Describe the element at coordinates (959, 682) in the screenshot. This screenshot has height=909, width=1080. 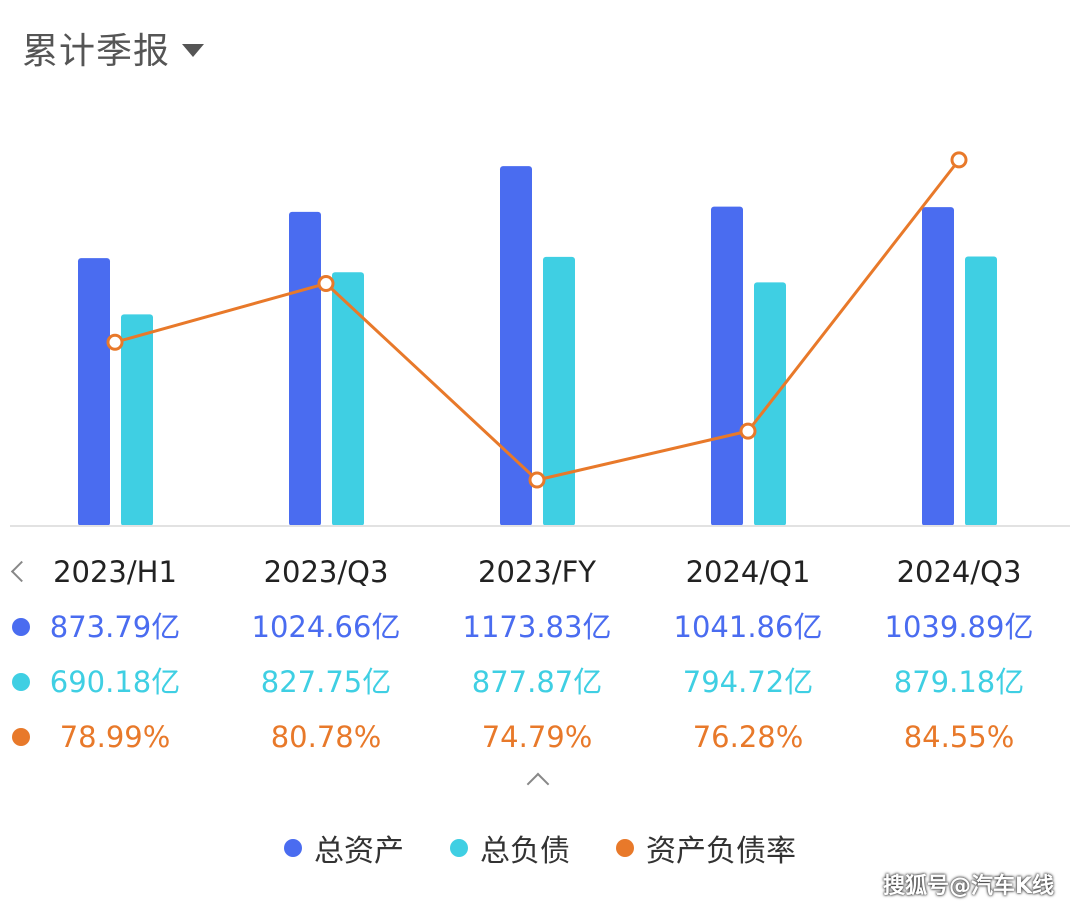
I see `total-liabilities-value: 879.18亿` at that location.